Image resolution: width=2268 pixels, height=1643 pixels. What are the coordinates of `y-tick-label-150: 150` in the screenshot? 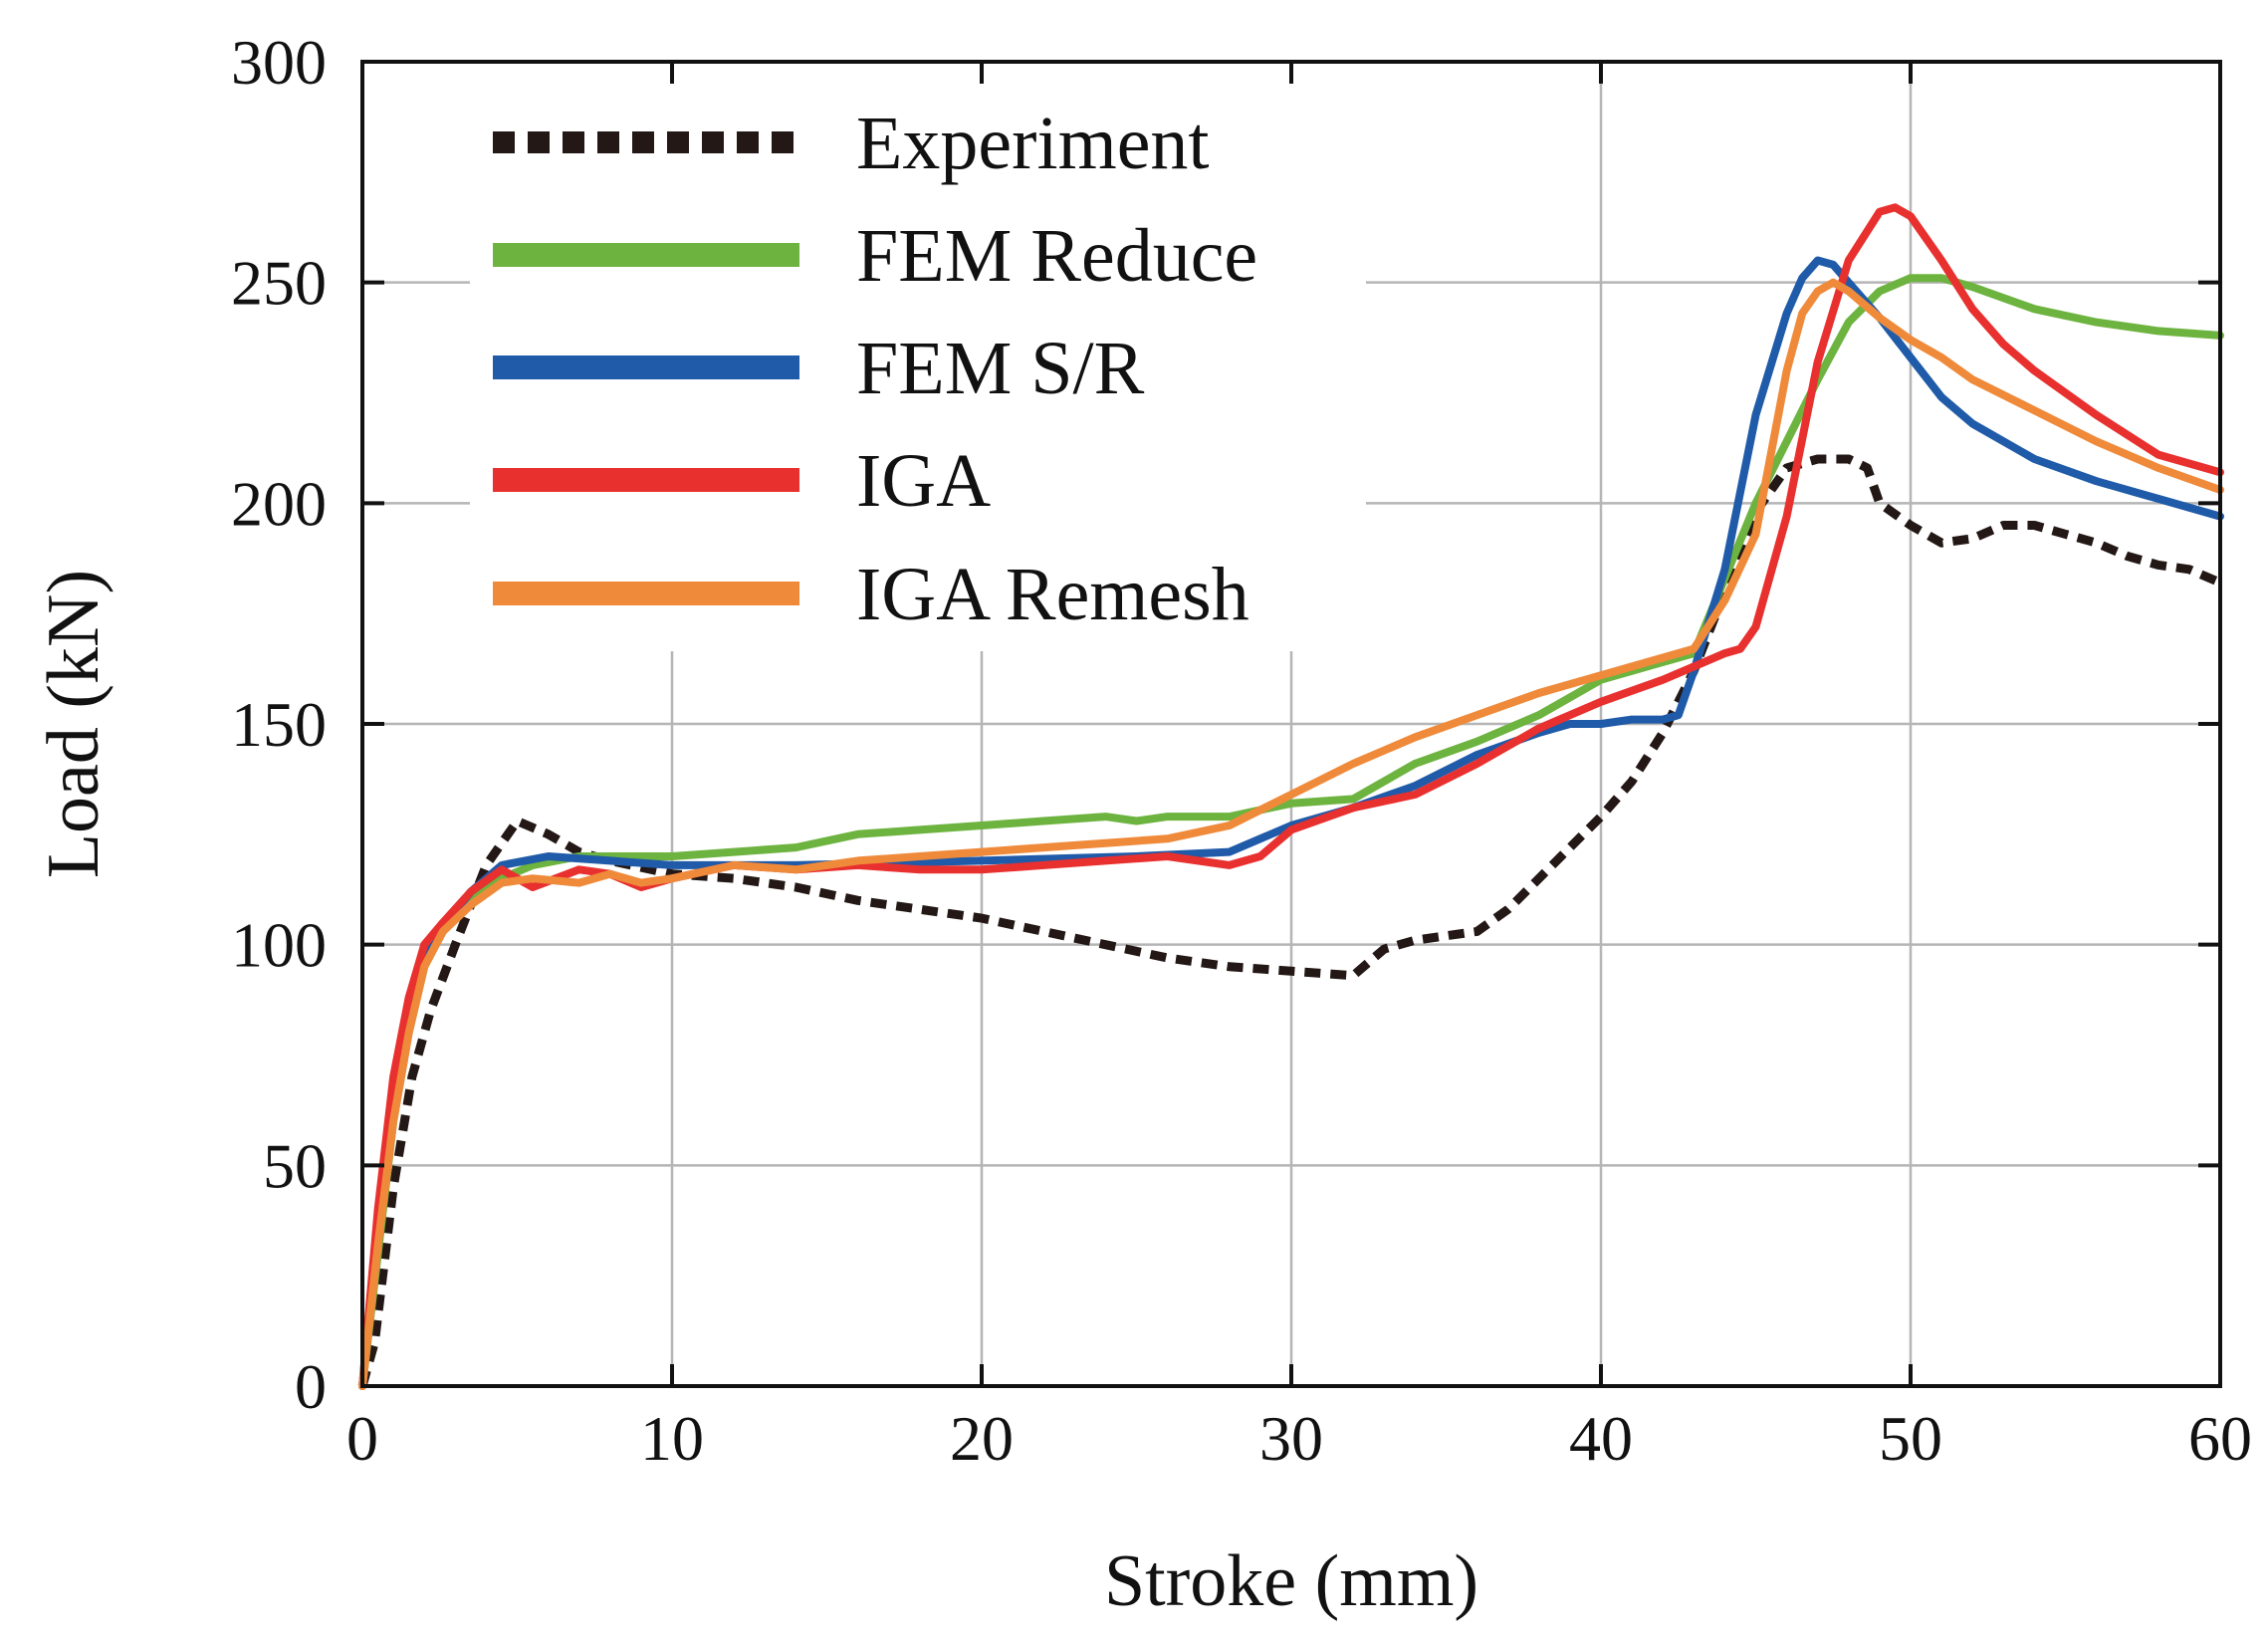 It's located at (279, 724).